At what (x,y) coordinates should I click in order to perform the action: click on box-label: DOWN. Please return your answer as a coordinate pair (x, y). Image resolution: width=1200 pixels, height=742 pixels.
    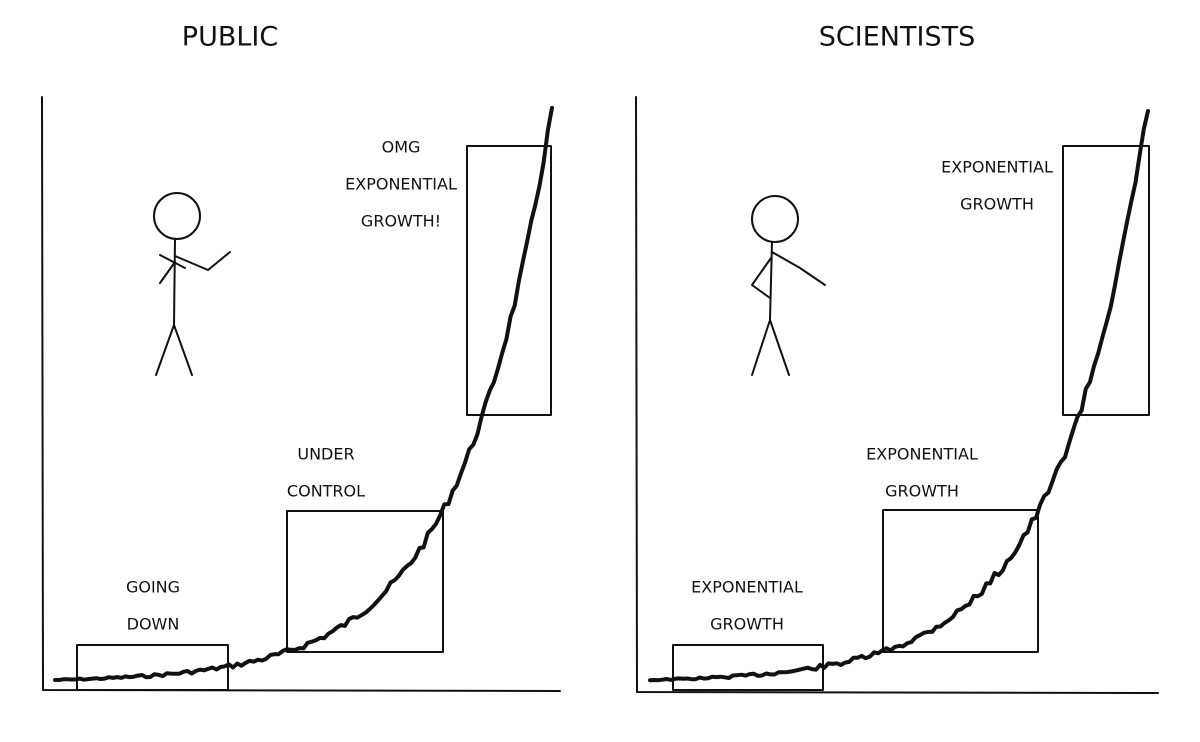
    Looking at the image, I should click on (153, 624).